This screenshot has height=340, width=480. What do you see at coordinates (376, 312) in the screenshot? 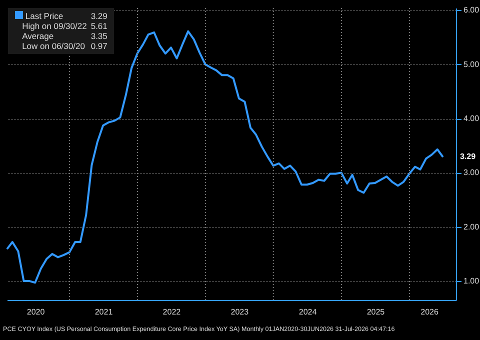
I see `x-tick-label: 2025` at bounding box center [376, 312].